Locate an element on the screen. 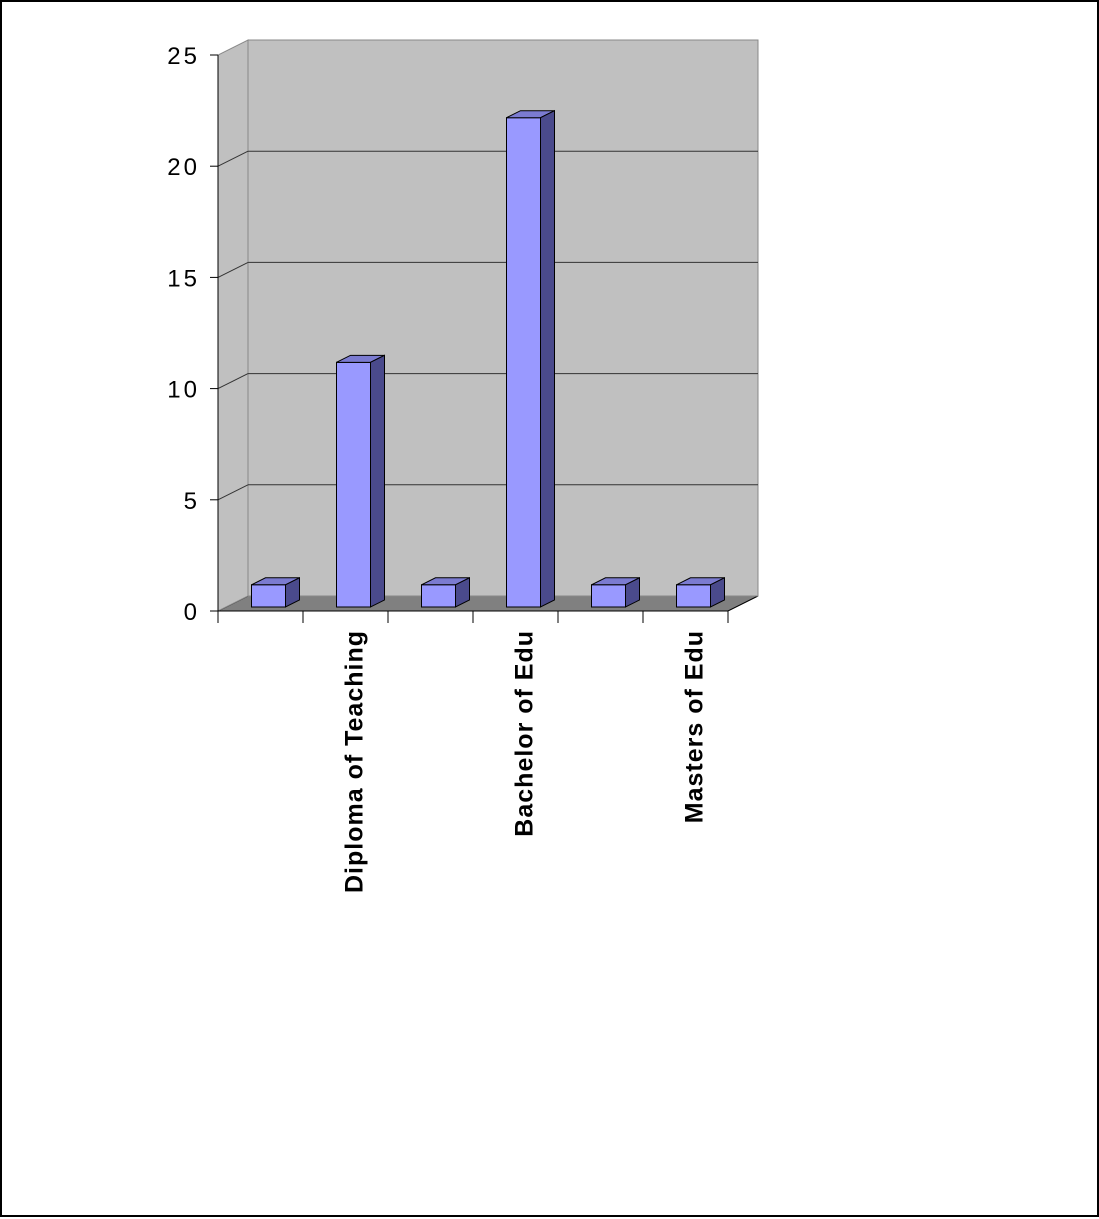 The width and height of the screenshot is (1099, 1219). chart-side-wall is located at coordinates (233, 325).